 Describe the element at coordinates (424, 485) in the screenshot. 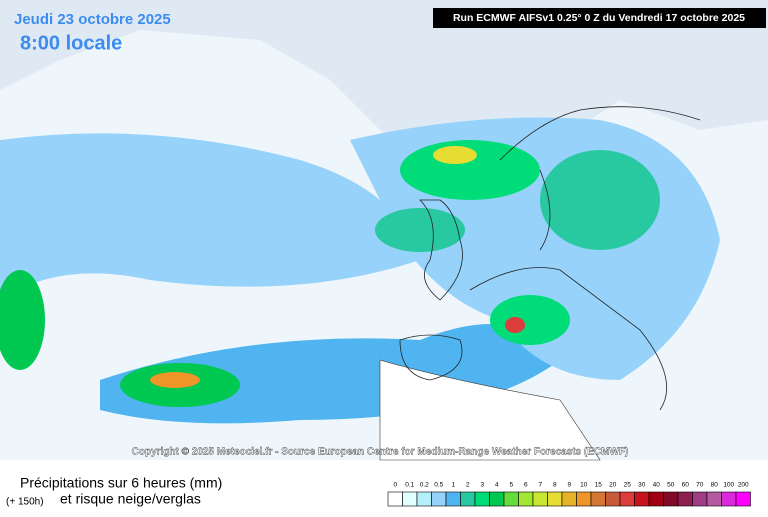

I see `legend-label: 0.2` at that location.